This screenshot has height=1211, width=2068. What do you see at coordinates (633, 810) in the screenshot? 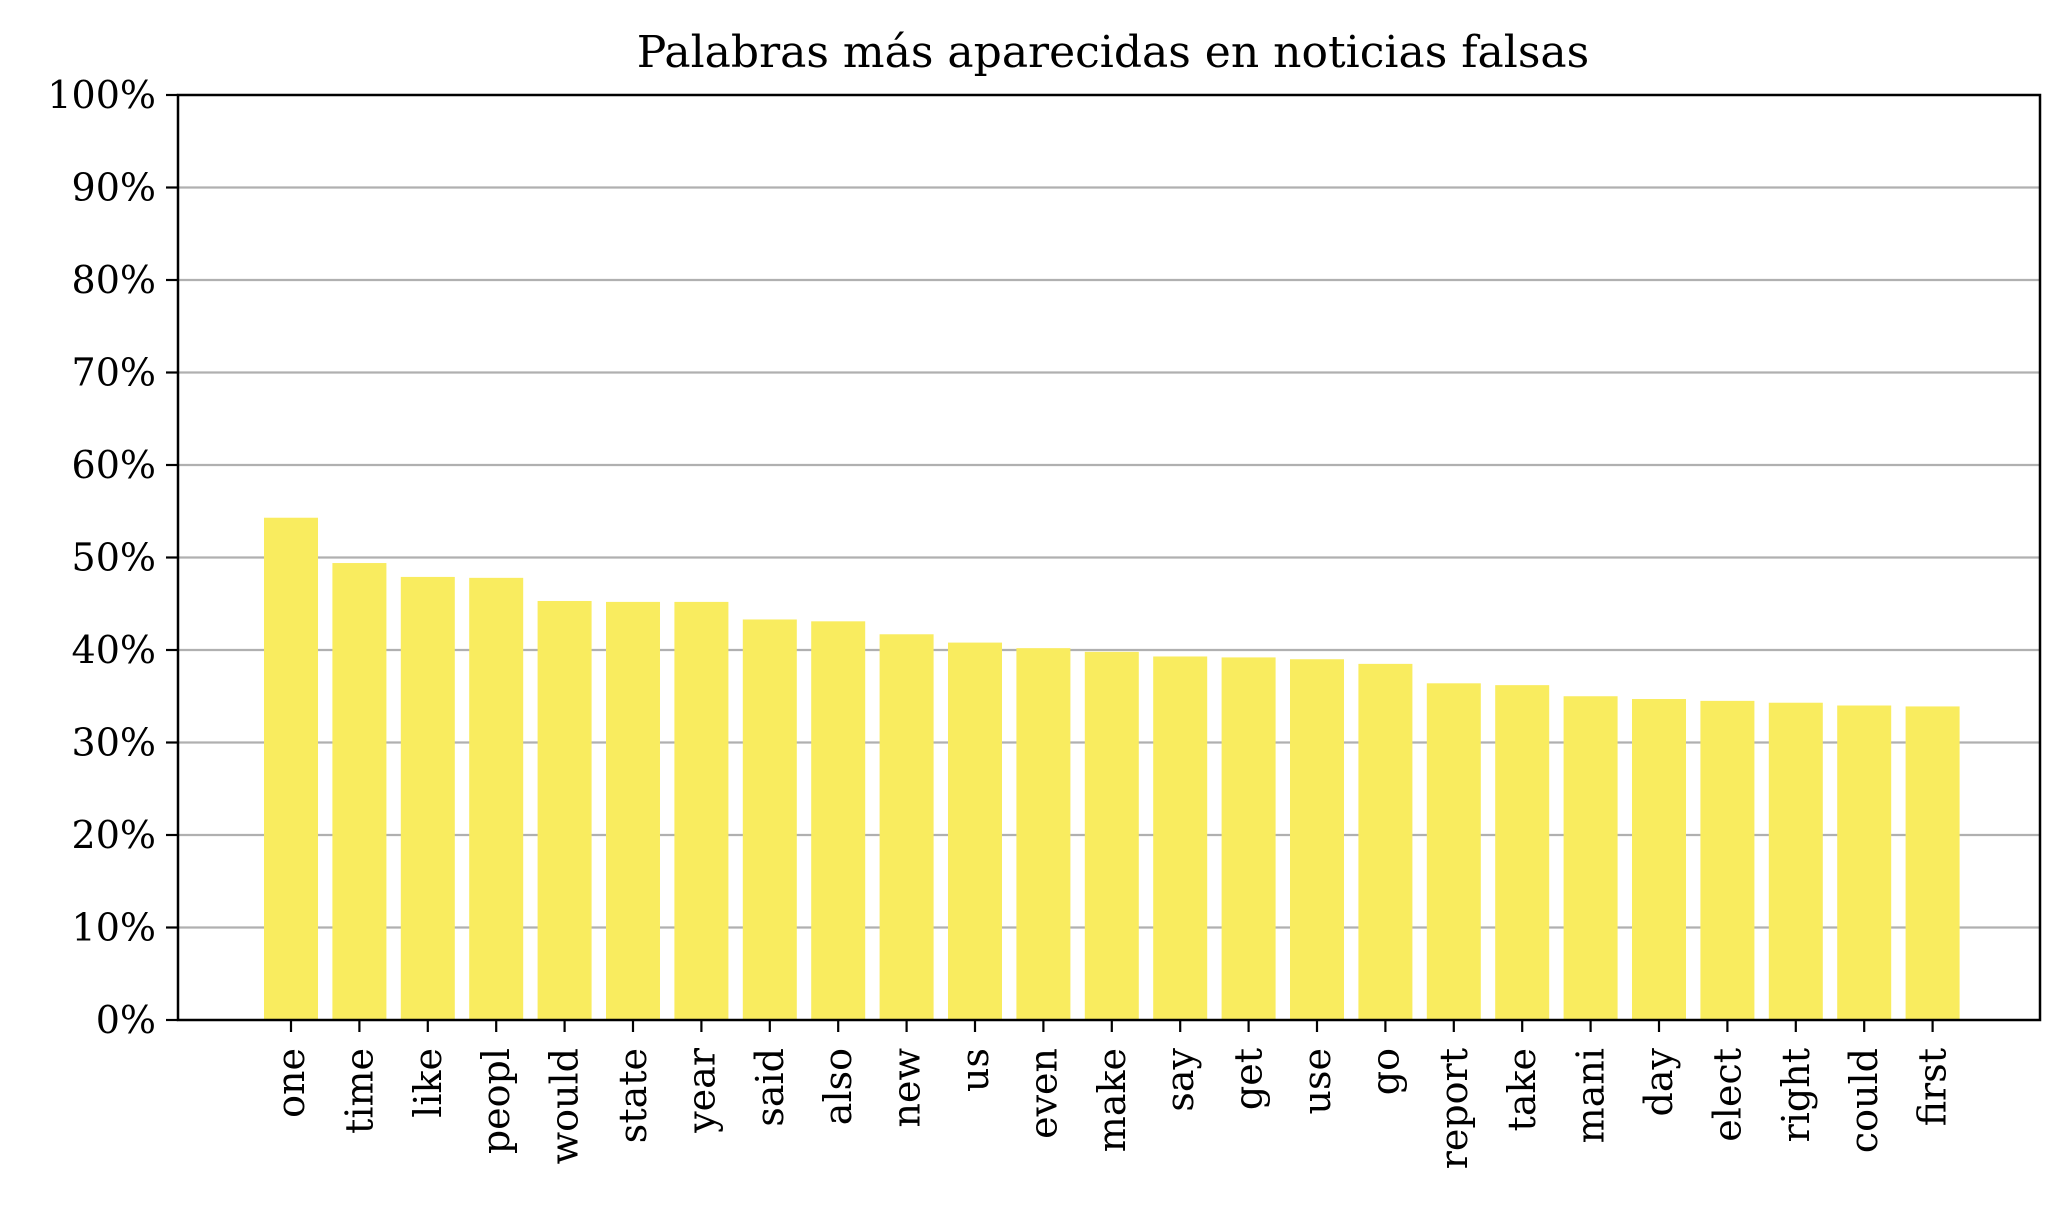
I see `bar-state` at bounding box center [633, 810].